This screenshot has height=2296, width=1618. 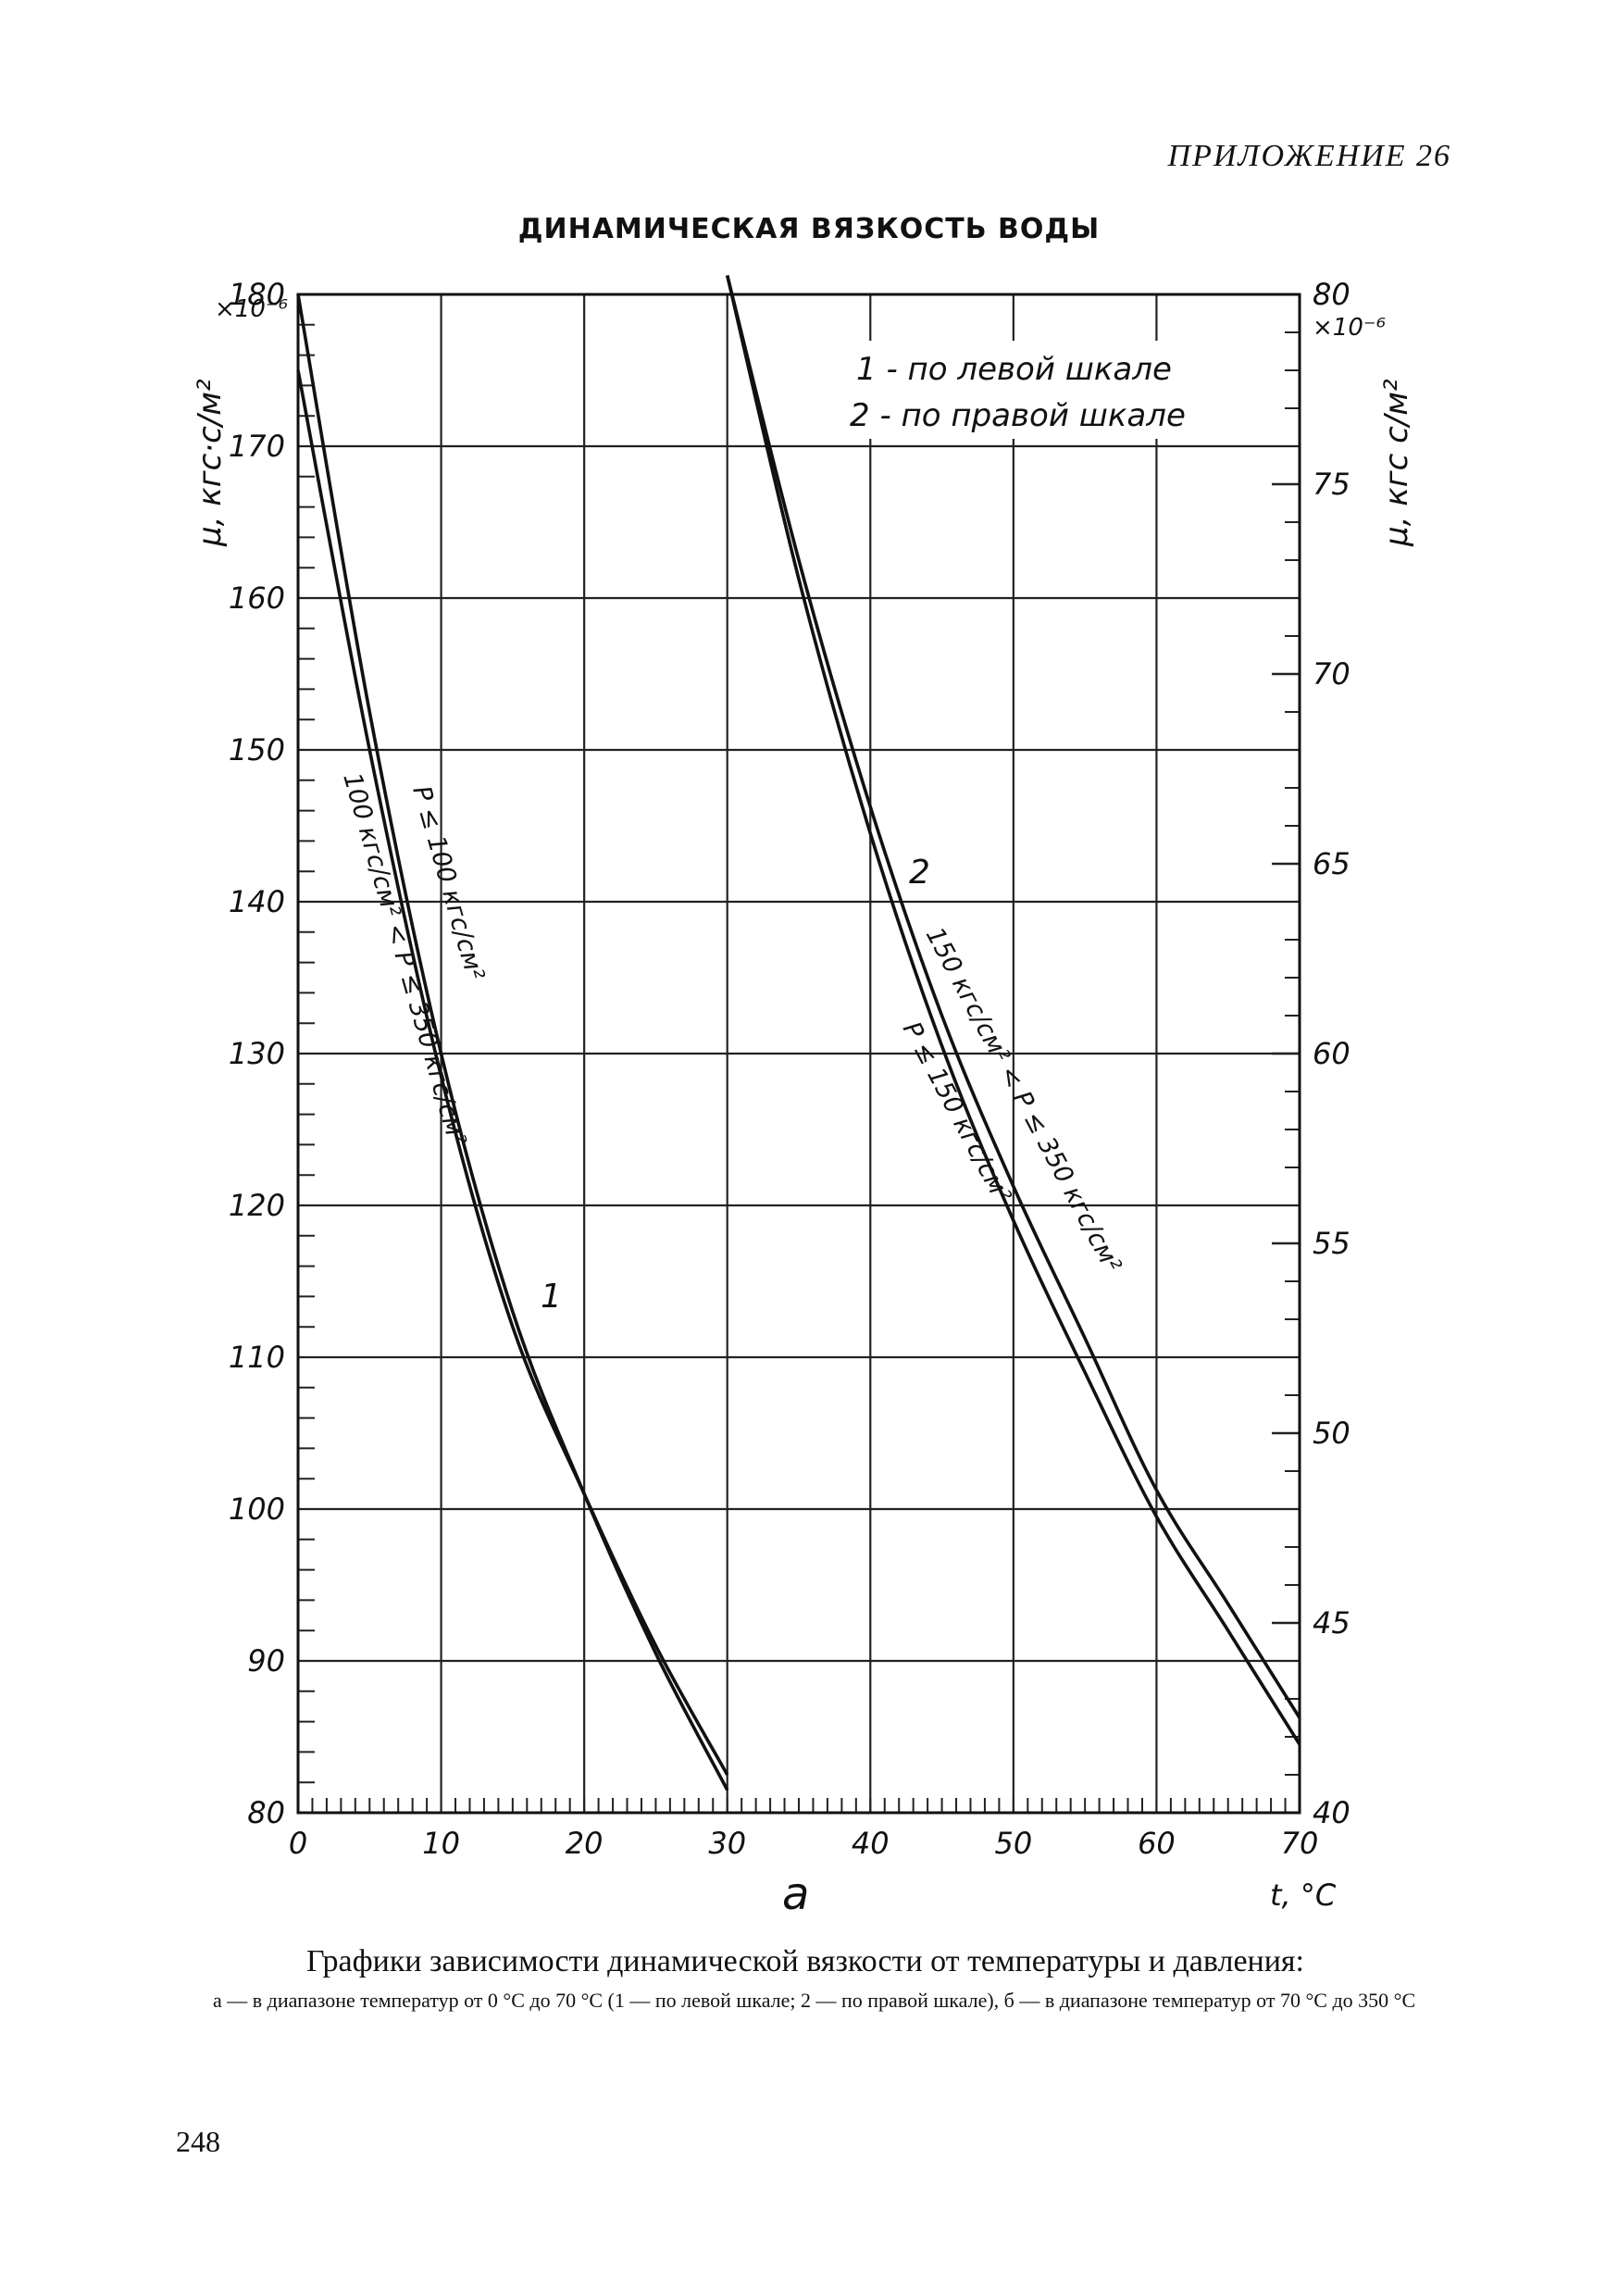 I want to click on curve-label-1: 1, so click(x=551, y=1297).